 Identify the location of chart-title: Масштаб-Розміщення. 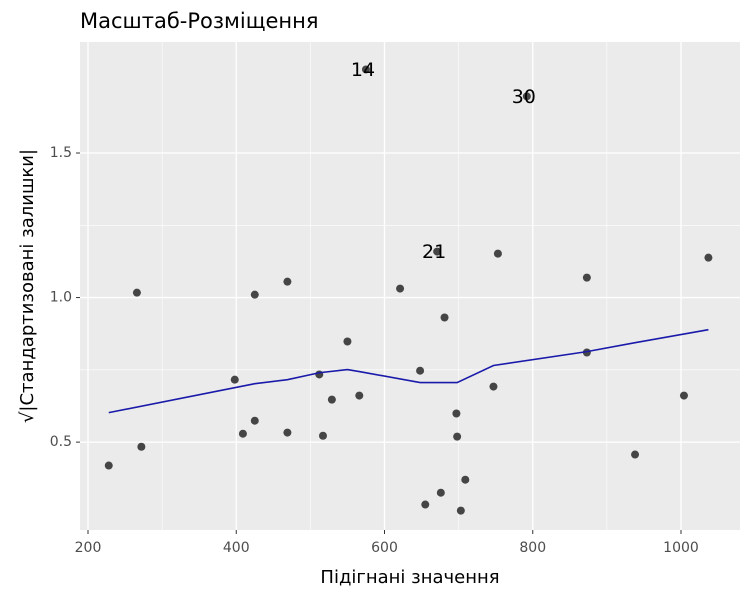
(199, 21).